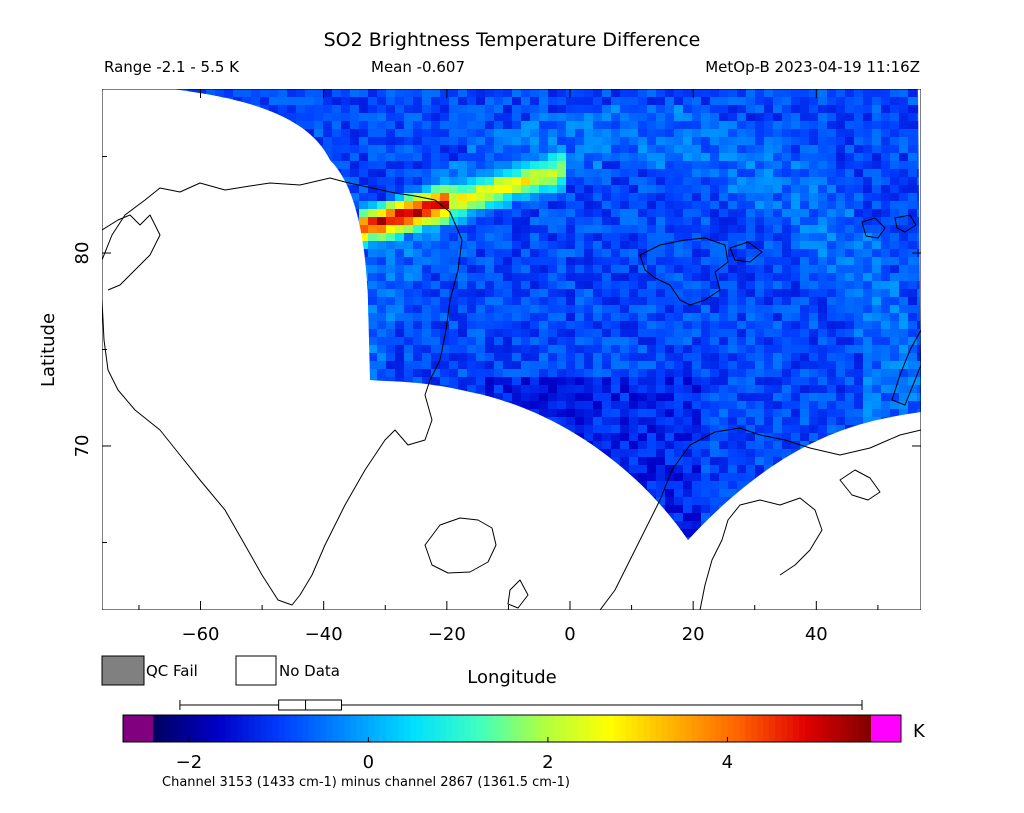 The height and width of the screenshot is (813, 1024). What do you see at coordinates (761, 553) in the screenshot?
I see `coastline-baltic` at bounding box center [761, 553].